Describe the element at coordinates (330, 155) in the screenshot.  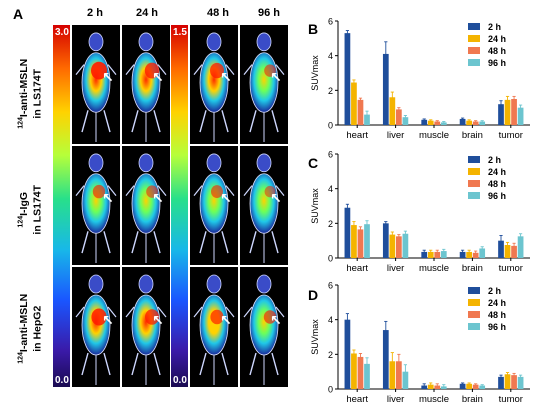
I see `y-tick-label: 6` at that location.